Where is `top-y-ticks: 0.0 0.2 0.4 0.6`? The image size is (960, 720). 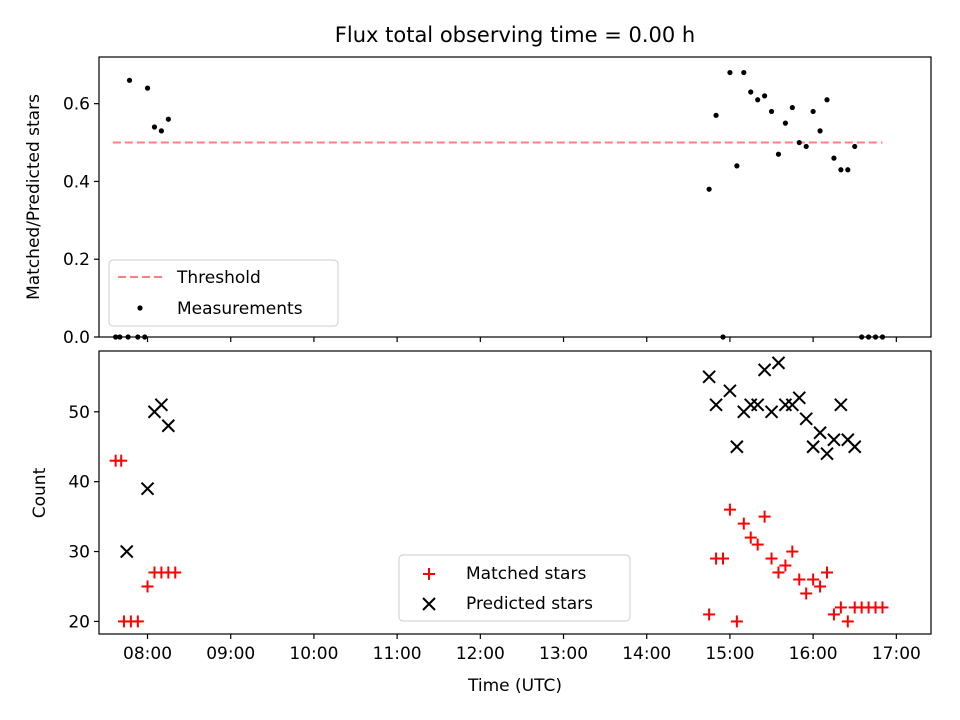
top-y-ticks: 0.0 0.2 0.4 0.6 is located at coordinates (81, 221).